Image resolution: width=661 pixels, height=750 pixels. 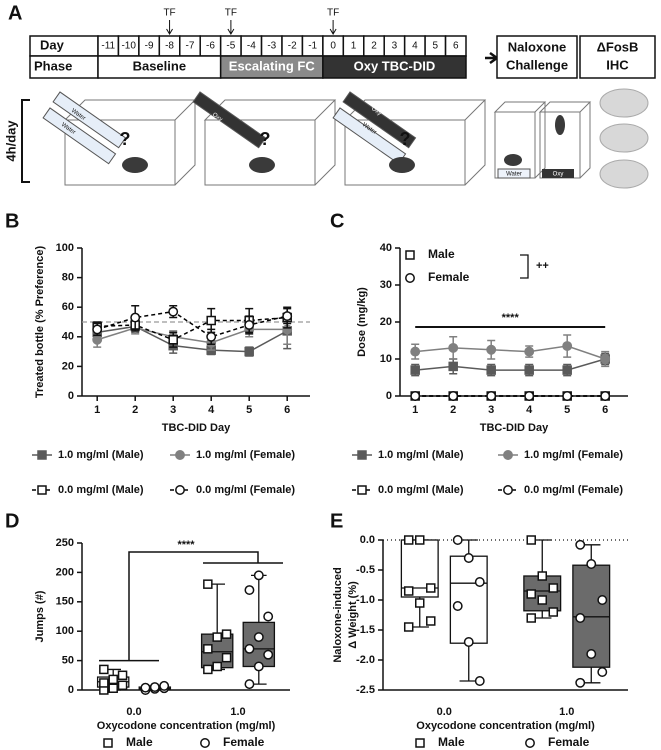 I want to click on end-box-label: ΔFosB, so click(x=618, y=46).